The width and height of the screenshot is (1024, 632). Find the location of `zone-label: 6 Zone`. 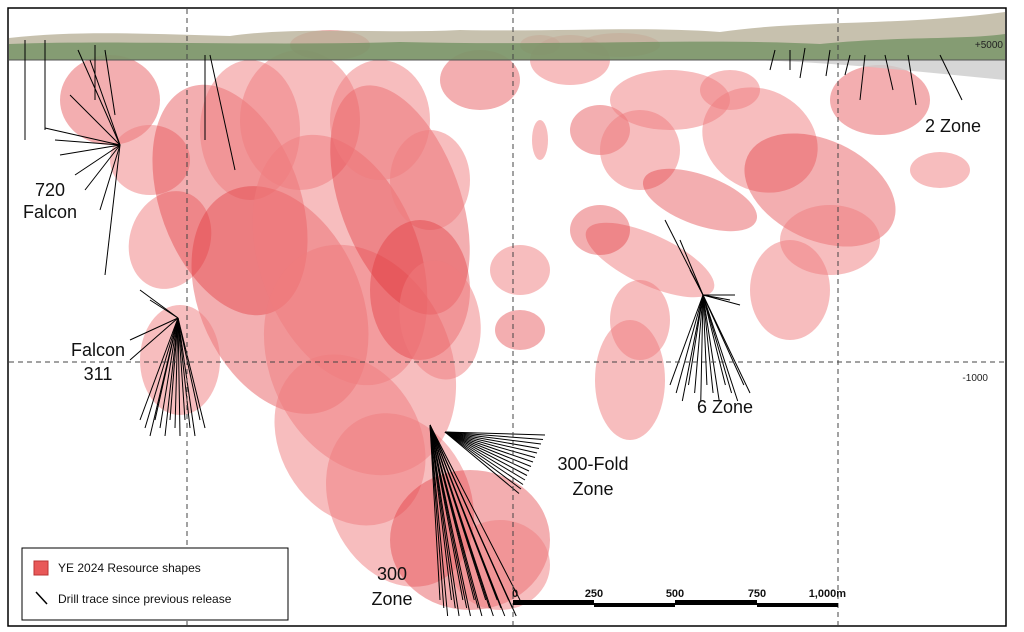

zone-label: 6 Zone is located at coordinates (725, 407).